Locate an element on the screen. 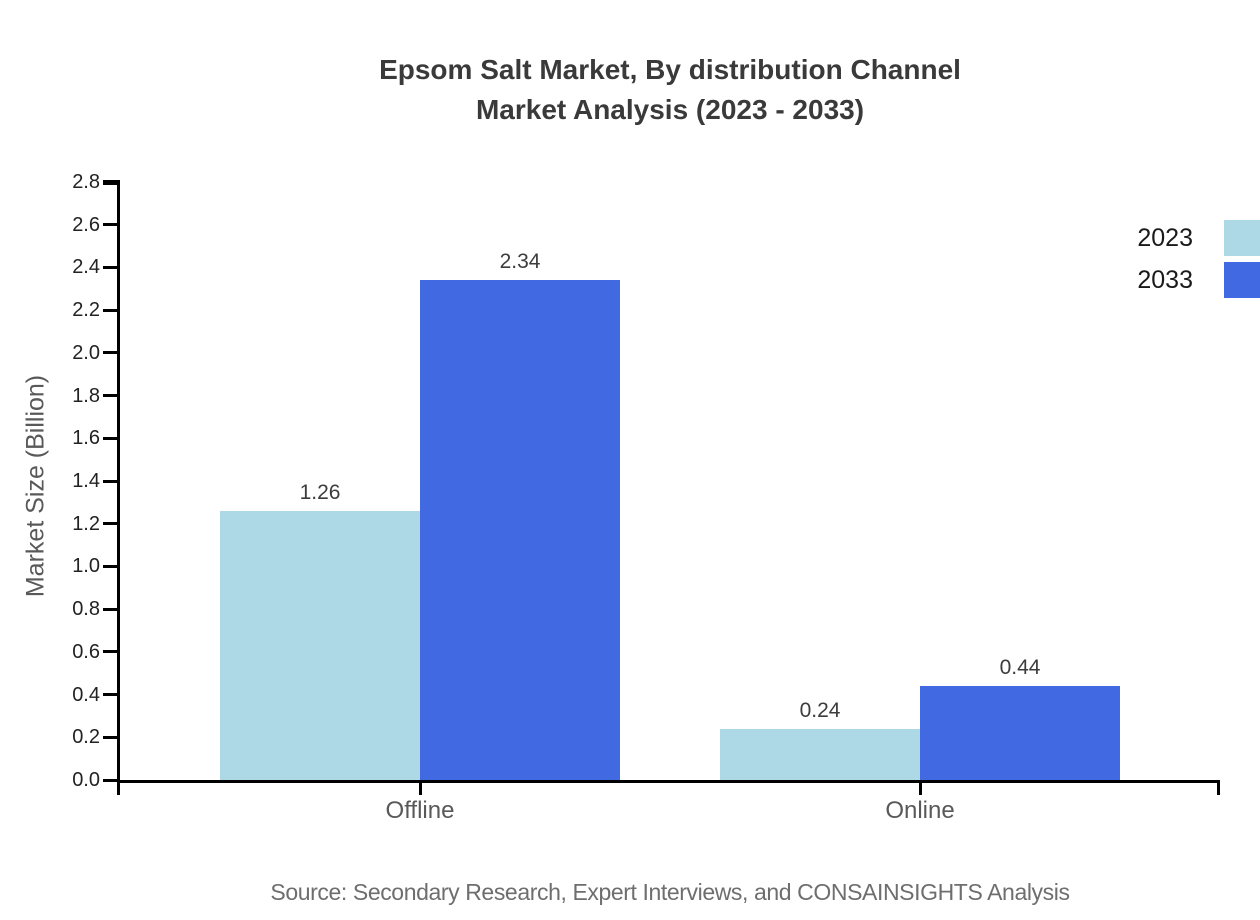  legend-label: 2023 is located at coordinates (1165, 238).